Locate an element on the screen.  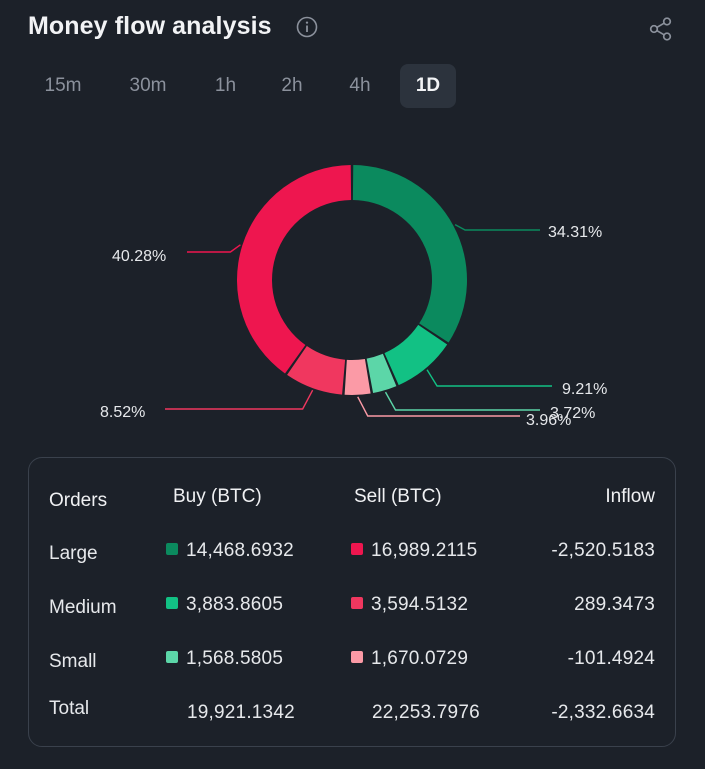
leader-line-small-sell is located at coordinates (438, 406).